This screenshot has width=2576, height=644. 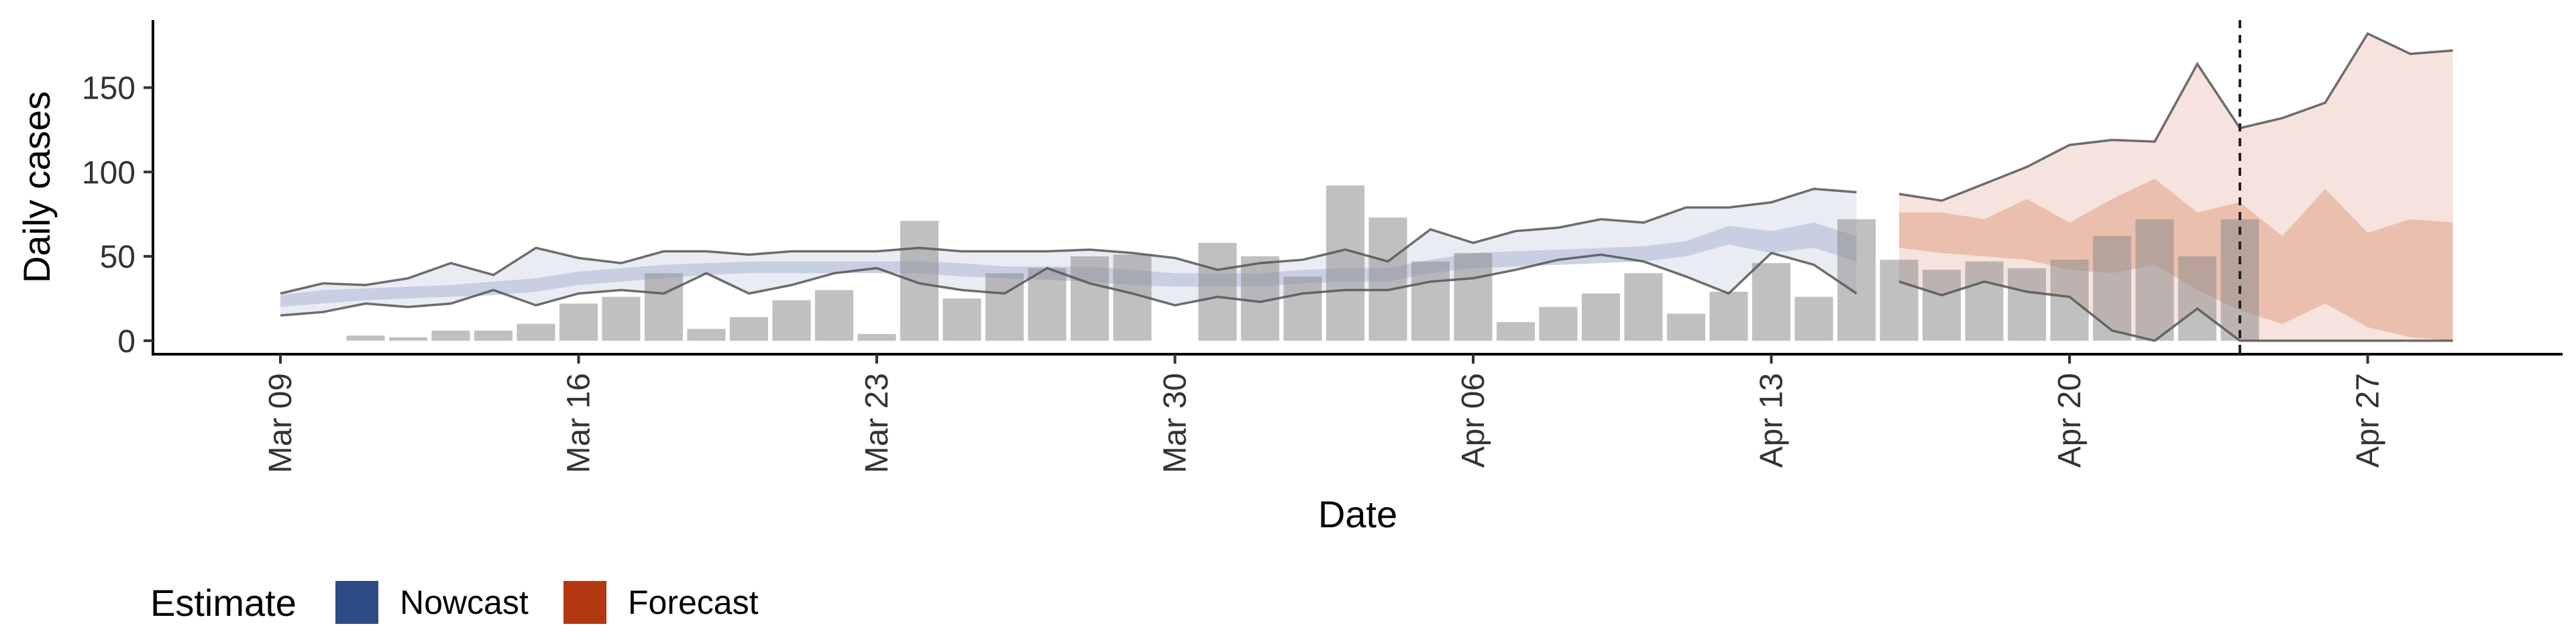 What do you see at coordinates (2175, 311) in the screenshot?
I see `forecast-lower-line` at bounding box center [2175, 311].